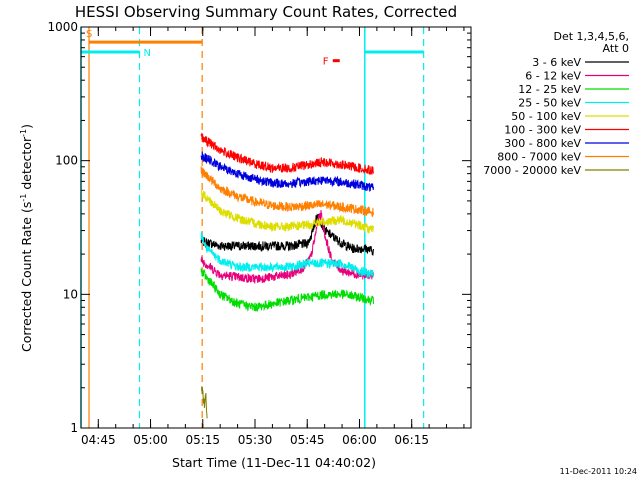 This screenshot has height=480, width=640. I want to click on y-axis-label-part-4: -1, so click(23, 133).